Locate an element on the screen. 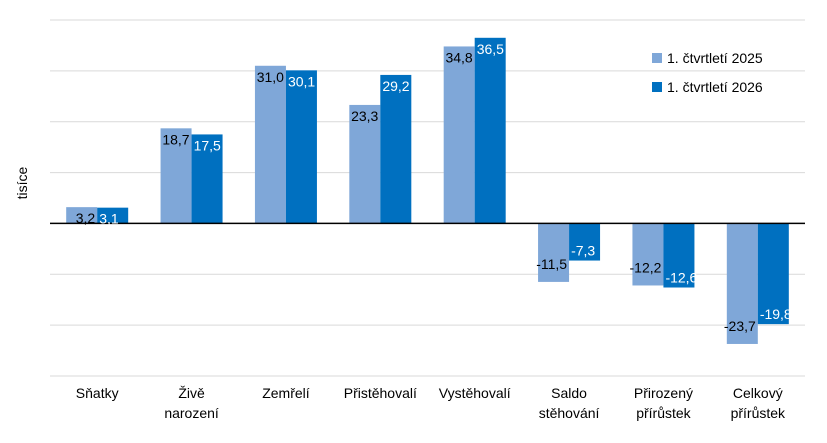 The width and height of the screenshot is (827, 443). legend: 1. čtvrtletí 2025 1. čtvrtletí 2026 is located at coordinates (707, 72).